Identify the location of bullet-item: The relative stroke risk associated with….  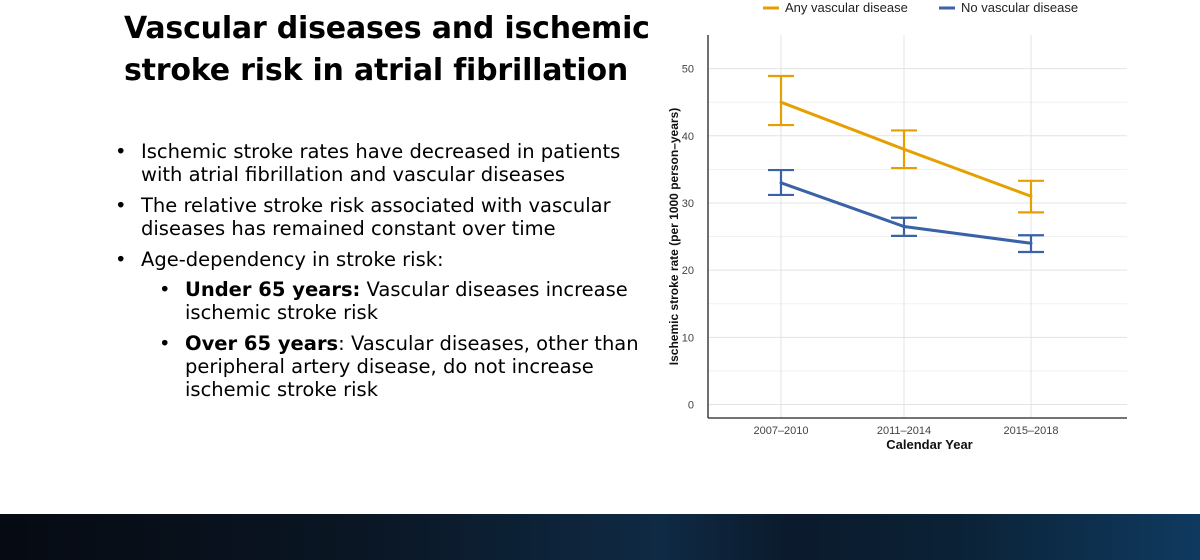
(382, 217).